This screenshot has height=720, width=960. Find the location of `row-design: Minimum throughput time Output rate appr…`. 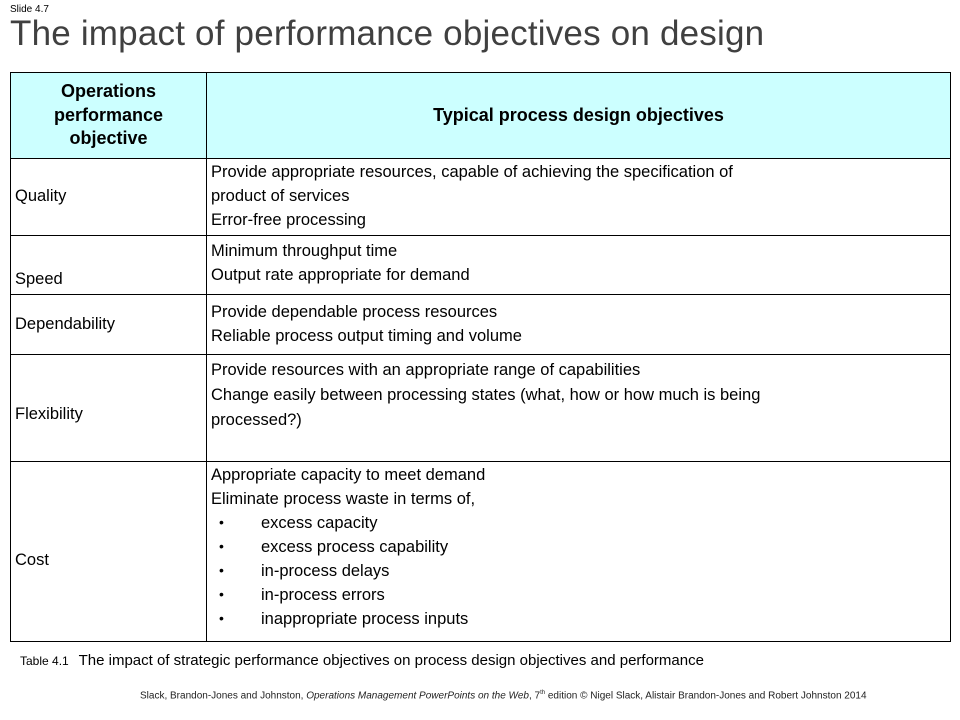

row-design: Minimum throughput time Output rate appr… is located at coordinates (578, 265).